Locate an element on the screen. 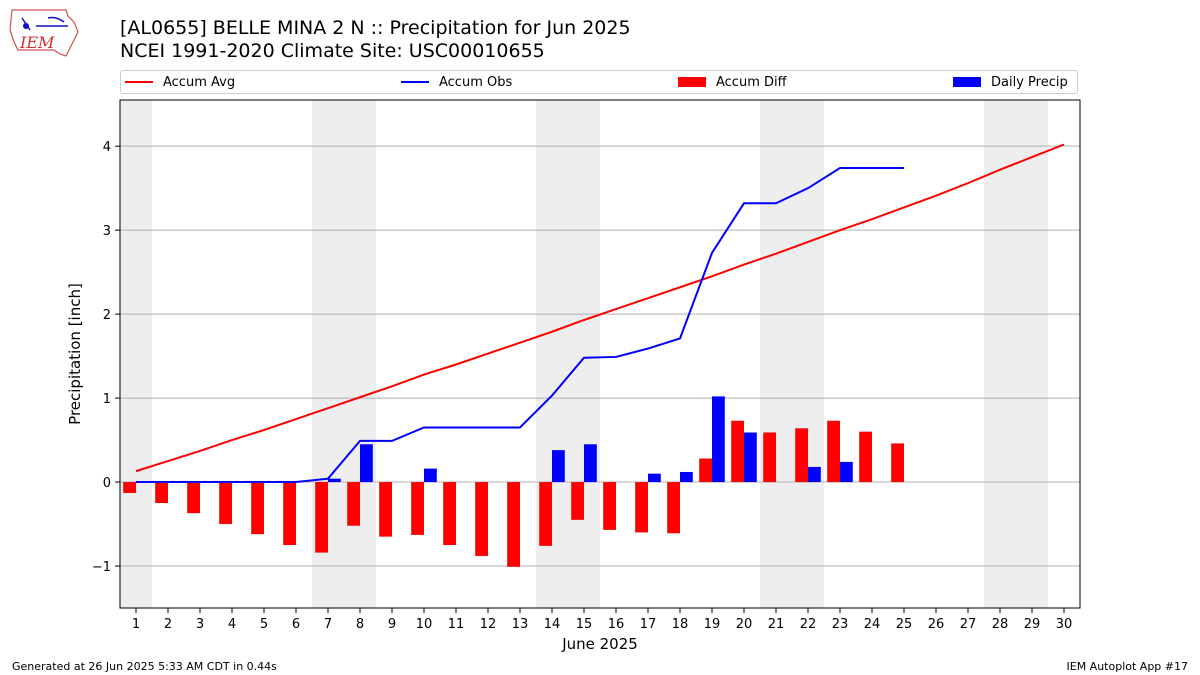 Image resolution: width=1200 pixels, height=675 pixels. x-tick-label: 16 is located at coordinates (616, 624).